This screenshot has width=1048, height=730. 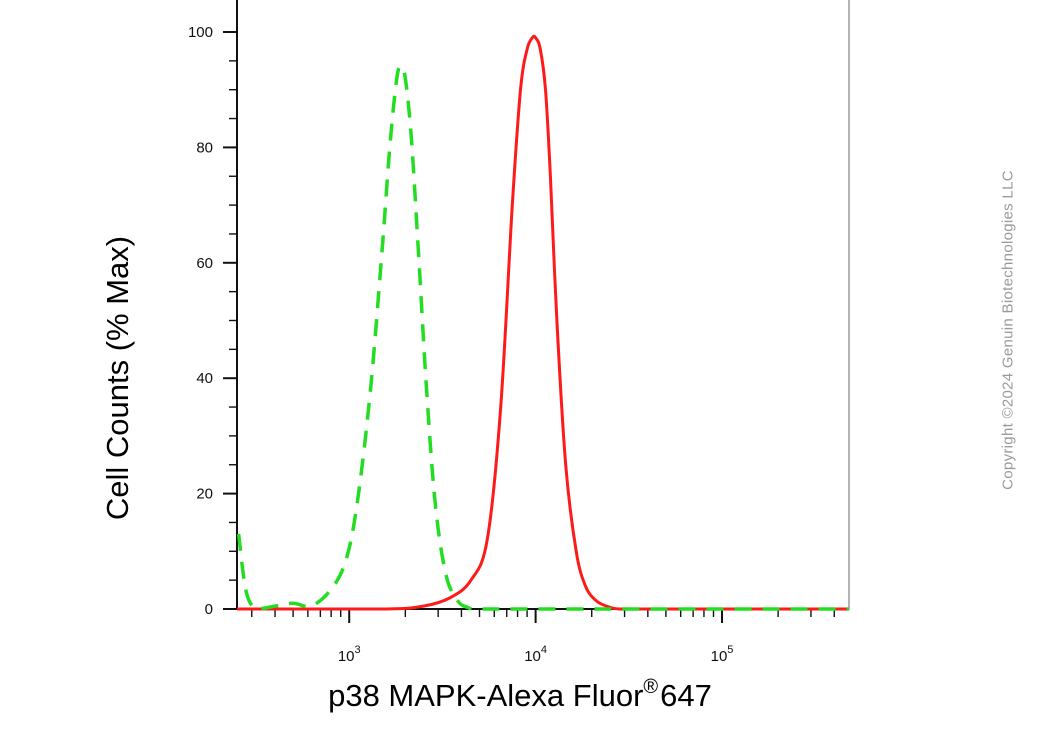 What do you see at coordinates (485, 695) in the screenshot?
I see `x-axis-title-main: p38 MAPK-Alexa Fluor` at bounding box center [485, 695].